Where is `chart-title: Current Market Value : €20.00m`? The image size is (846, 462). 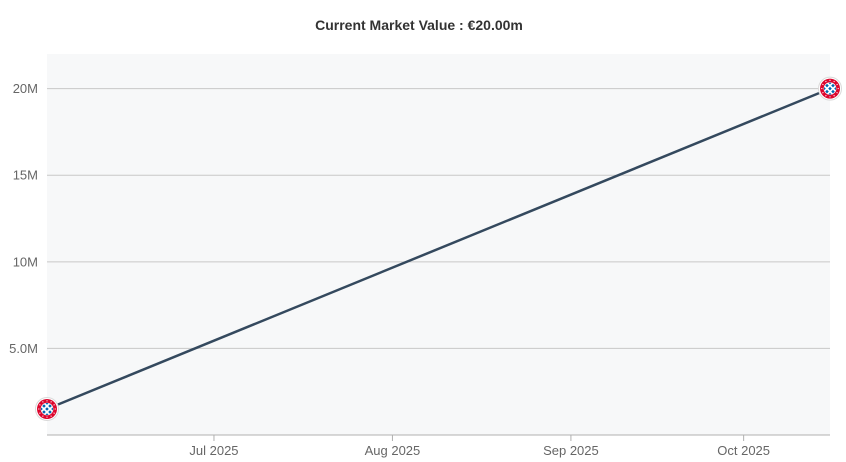 chart-title: Current Market Value : €20.00m is located at coordinates (419, 25).